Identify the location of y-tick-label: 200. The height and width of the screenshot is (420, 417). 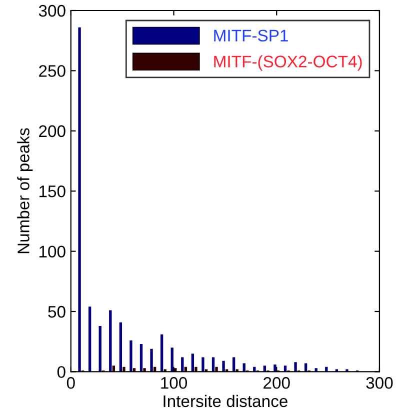
(52, 131).